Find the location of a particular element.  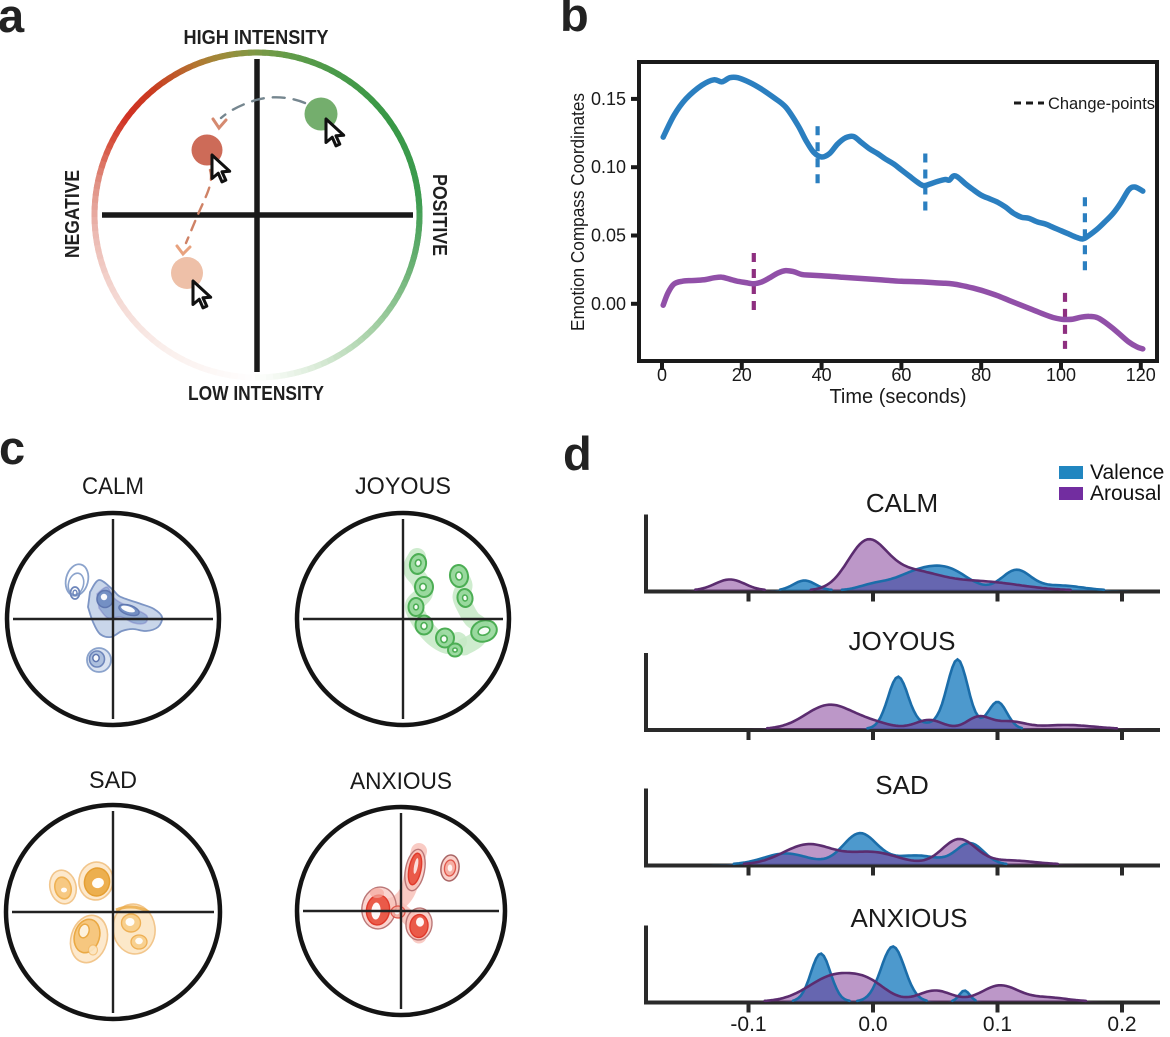

svg-text: 120 is located at coordinates (1141, 375).